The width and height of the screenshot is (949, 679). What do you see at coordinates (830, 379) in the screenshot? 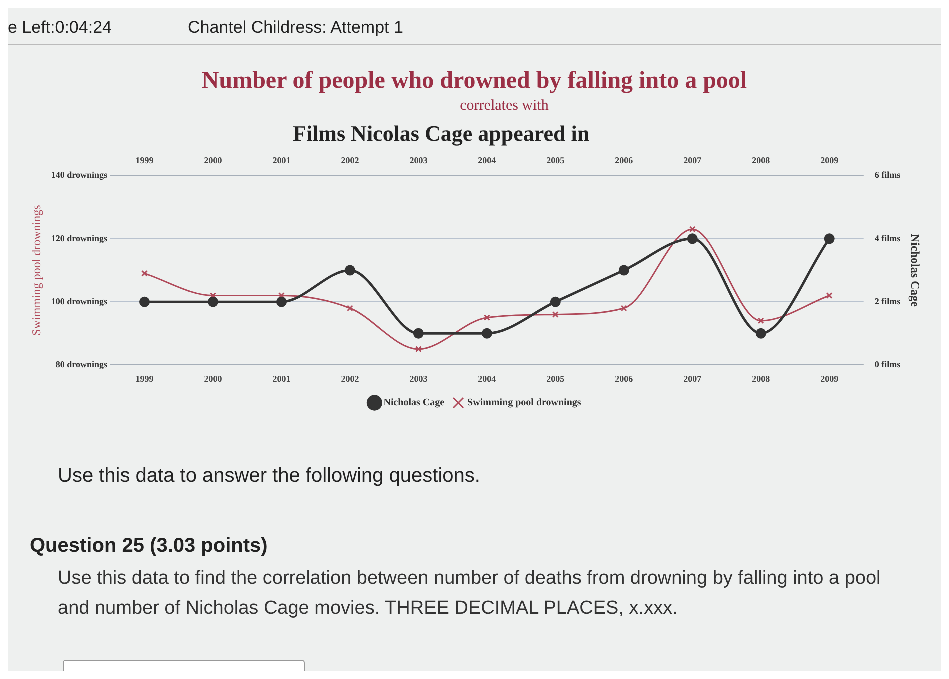
I see `x-tick-label: 2009` at bounding box center [830, 379].